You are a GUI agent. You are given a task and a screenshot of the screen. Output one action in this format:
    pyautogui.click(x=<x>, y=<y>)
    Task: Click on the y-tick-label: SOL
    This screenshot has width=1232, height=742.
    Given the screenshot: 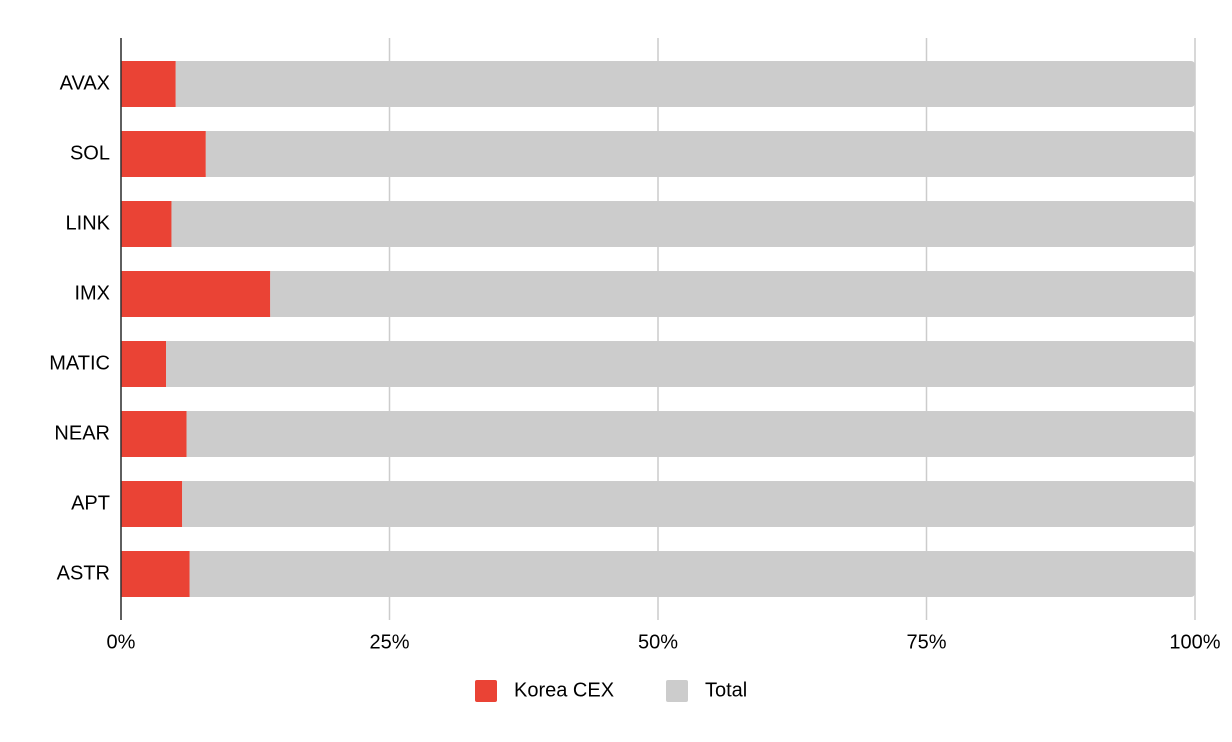 What is the action you would take?
    pyautogui.click(x=90, y=153)
    